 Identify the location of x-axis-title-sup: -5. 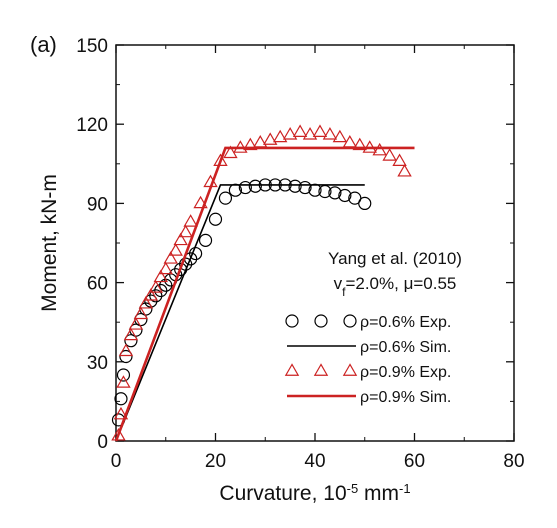
(353, 488).